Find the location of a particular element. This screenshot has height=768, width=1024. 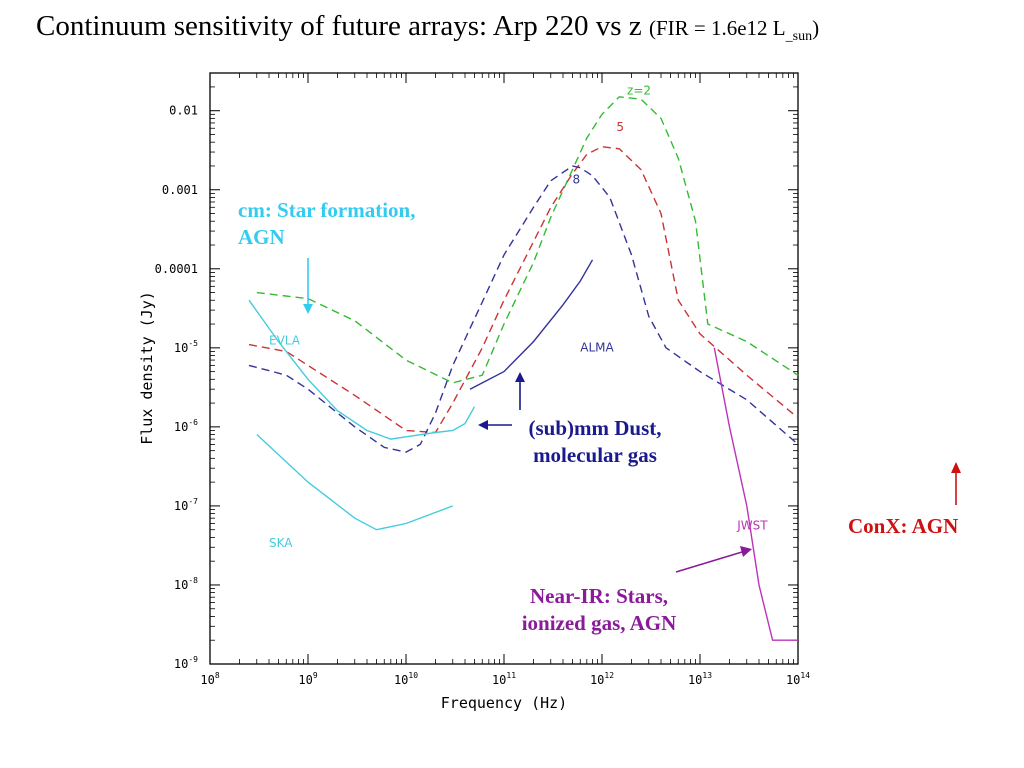

series-label-alma: ALMA is located at coordinates (597, 347).